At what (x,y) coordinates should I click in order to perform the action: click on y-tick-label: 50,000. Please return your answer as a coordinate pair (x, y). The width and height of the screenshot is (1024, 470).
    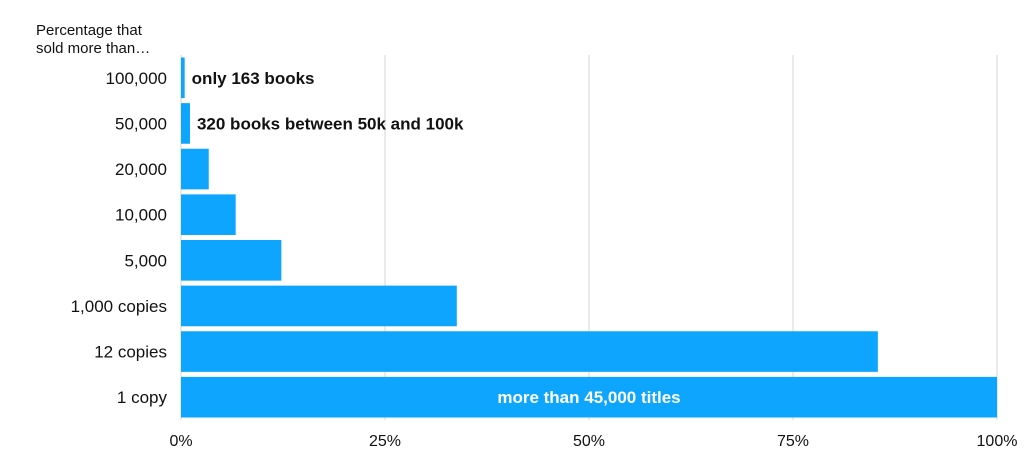
    Looking at the image, I should click on (141, 123).